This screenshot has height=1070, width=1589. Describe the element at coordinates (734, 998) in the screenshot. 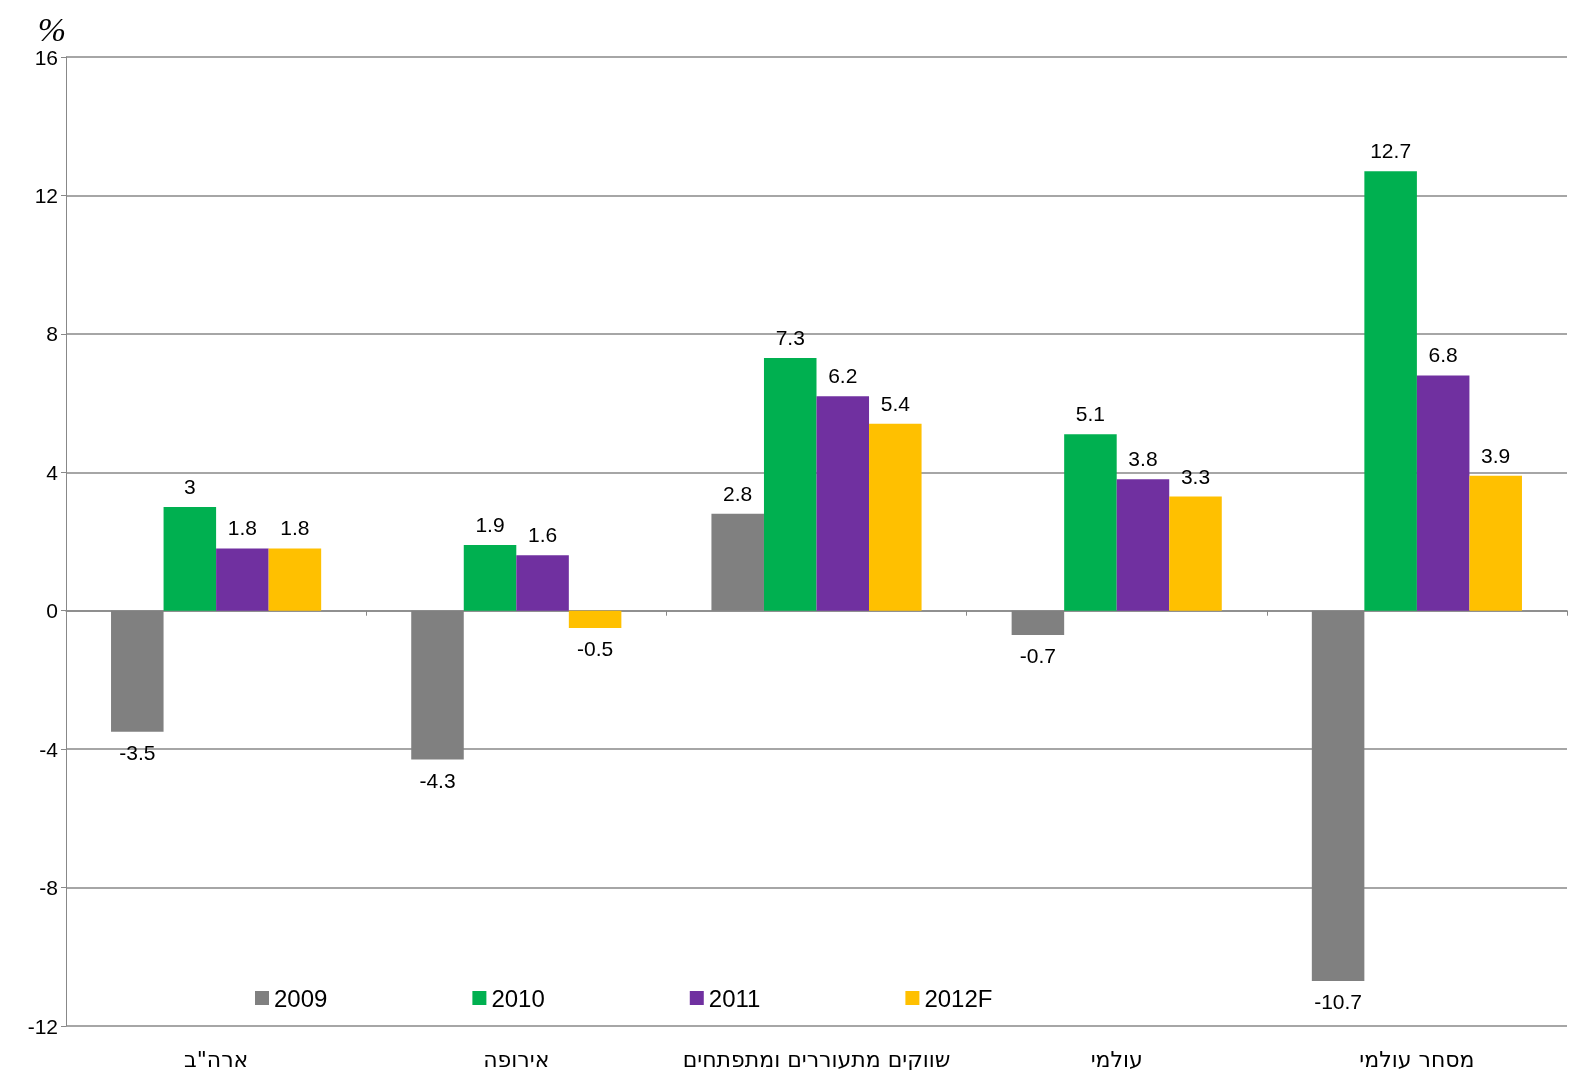

I see `legend-label: 2011` at that location.